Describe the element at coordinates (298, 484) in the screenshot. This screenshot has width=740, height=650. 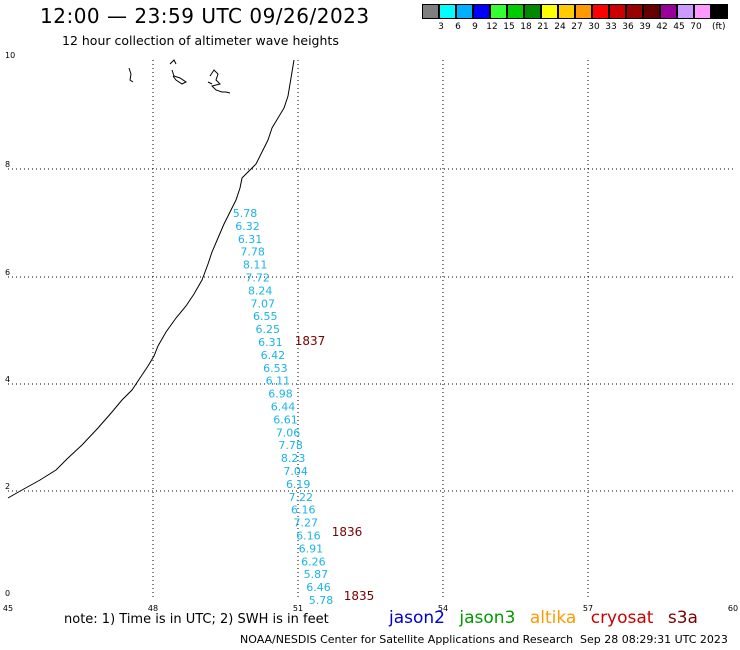
I see `swh-label: 6.19` at that location.